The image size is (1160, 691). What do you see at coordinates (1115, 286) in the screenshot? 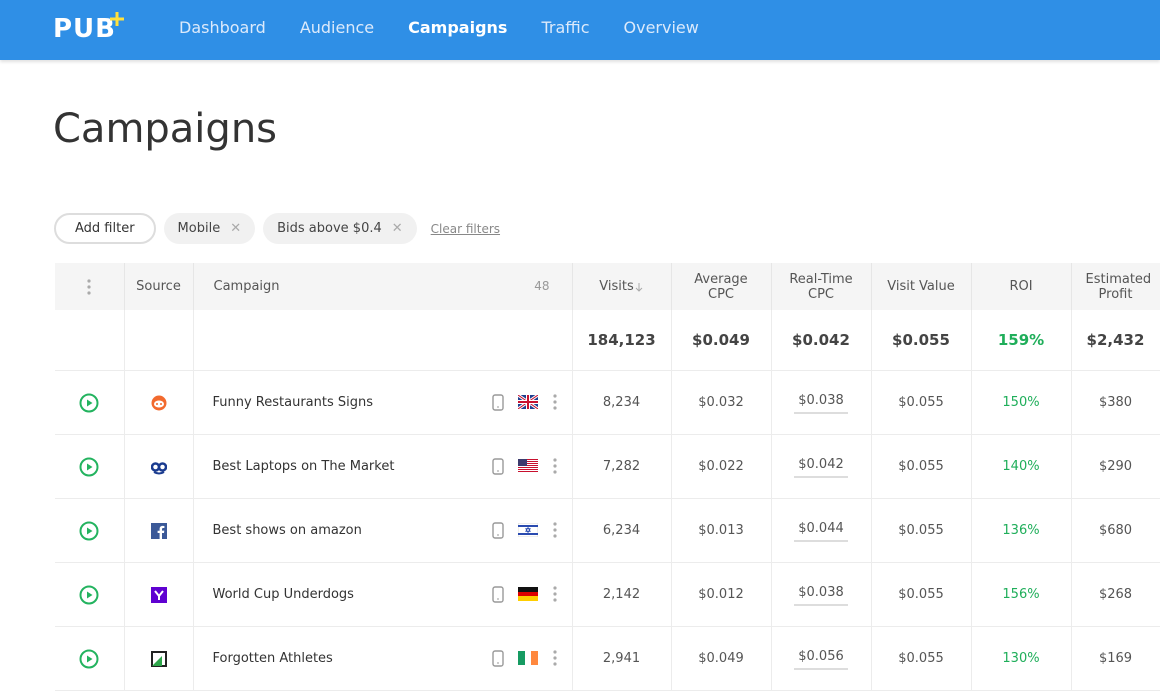
I see `column-header: Estimated Profit` at bounding box center [1115, 286].